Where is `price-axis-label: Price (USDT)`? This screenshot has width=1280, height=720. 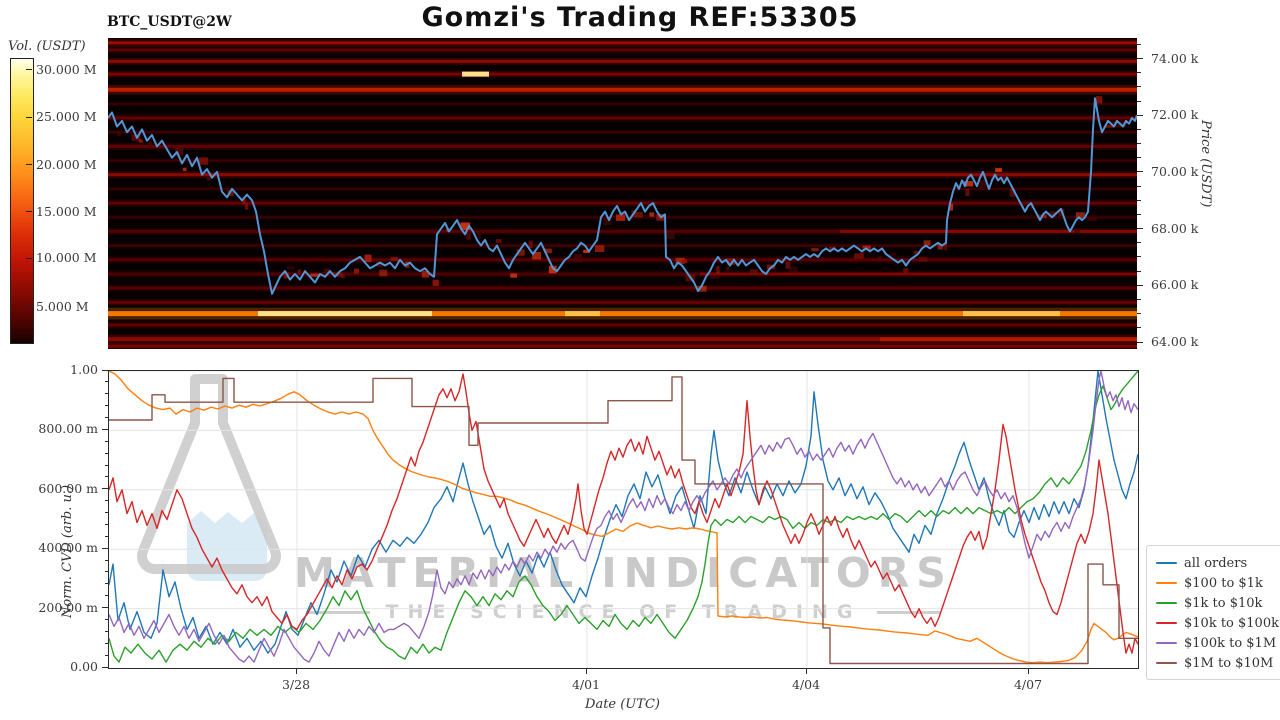 price-axis-label: Price (USDT) is located at coordinates (1205, 164).